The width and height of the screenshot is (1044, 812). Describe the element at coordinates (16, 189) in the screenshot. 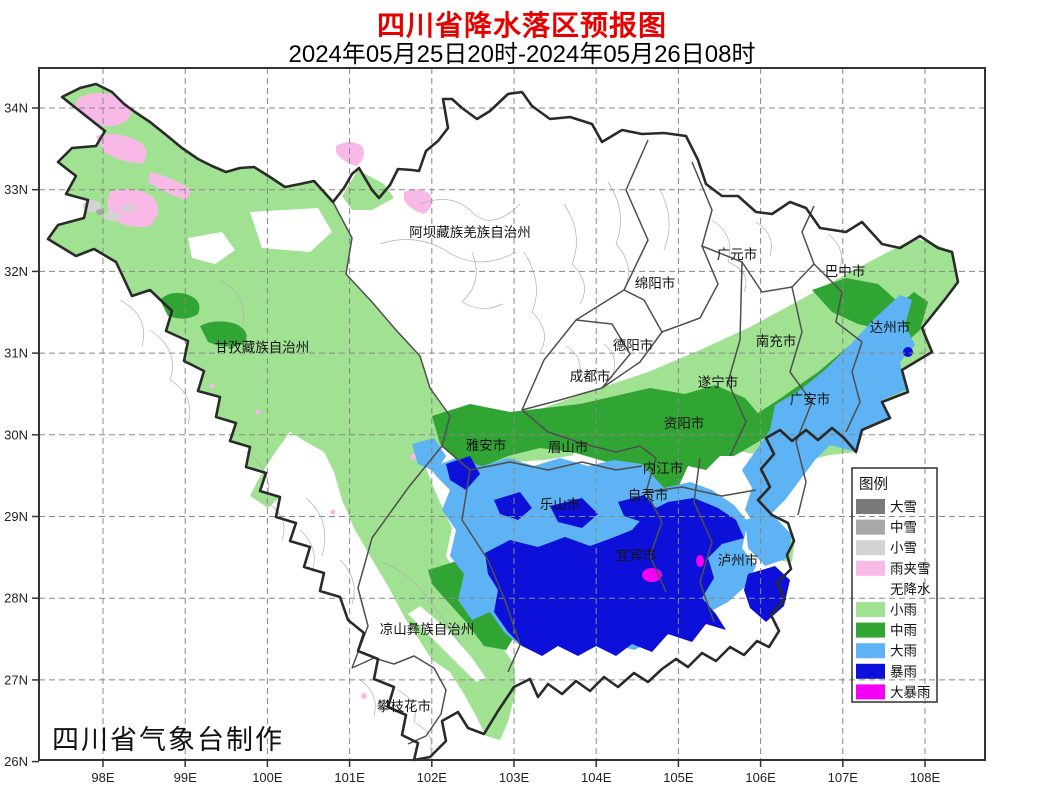

I see `lat-tick-label: 33N` at that location.